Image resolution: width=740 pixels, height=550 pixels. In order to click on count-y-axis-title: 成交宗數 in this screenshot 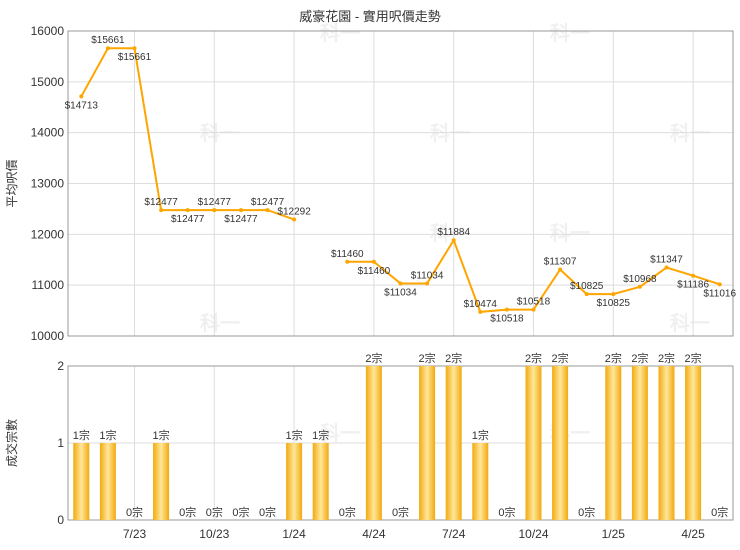, I will do `click(11, 443)`.